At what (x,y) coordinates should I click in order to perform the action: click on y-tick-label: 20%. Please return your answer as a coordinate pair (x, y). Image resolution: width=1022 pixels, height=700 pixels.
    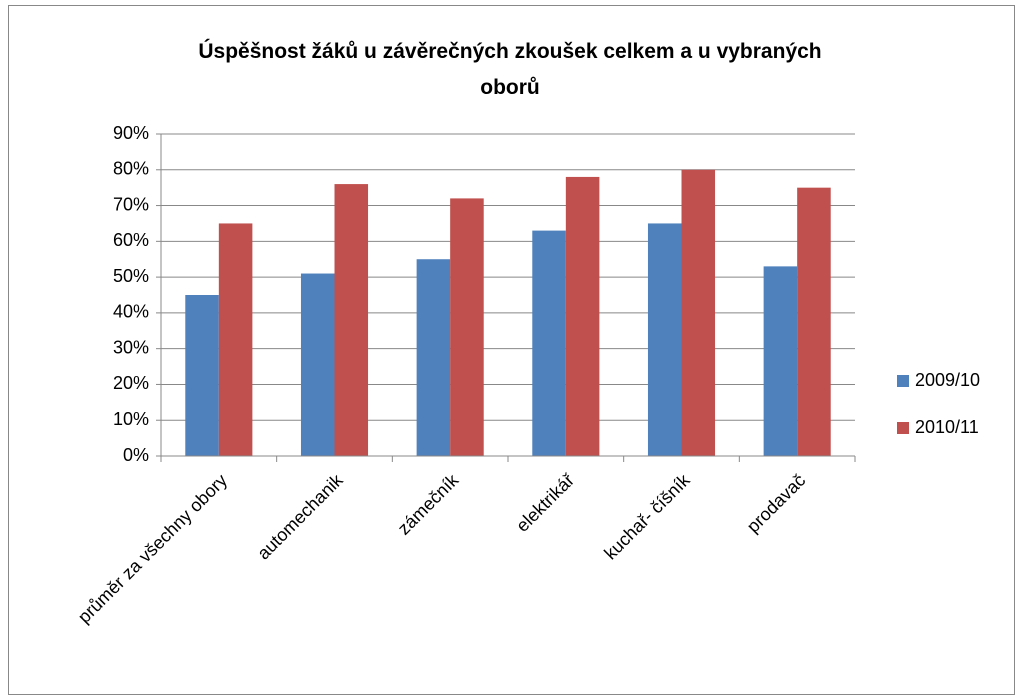
    Looking at the image, I should click on (131, 383).